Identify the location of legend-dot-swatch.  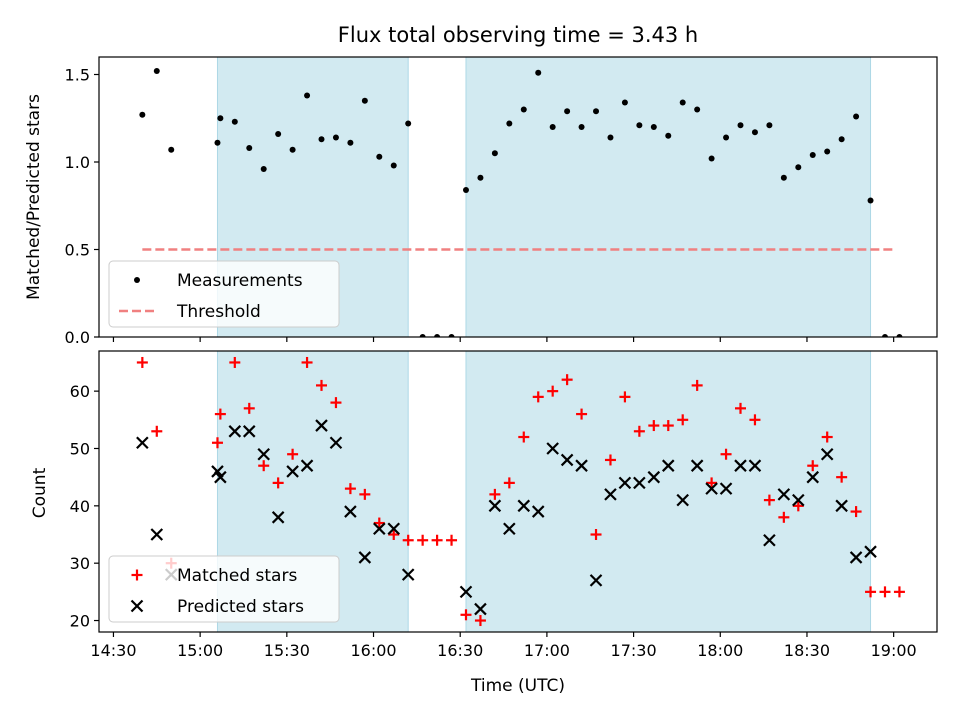
(137, 280).